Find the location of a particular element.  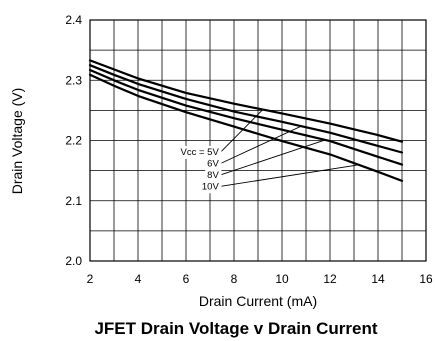

annotation-label-1: 6V is located at coordinates (213, 163).